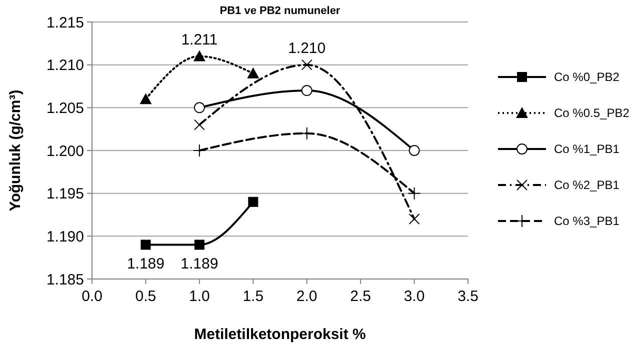 This screenshot has height=355, width=640. Describe the element at coordinates (92, 296) in the screenshot. I see `x-tick-label: 0.0` at that location.